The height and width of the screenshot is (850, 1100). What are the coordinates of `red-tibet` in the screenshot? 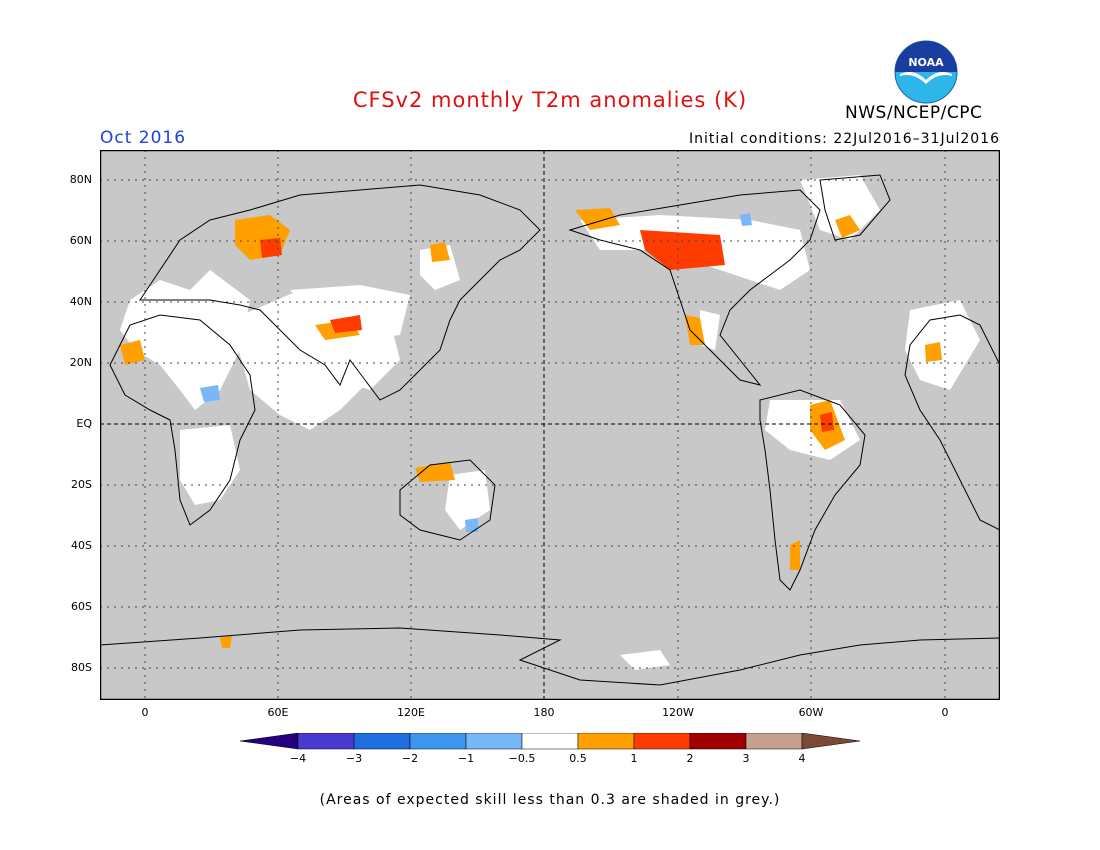 It's located at (346, 324).